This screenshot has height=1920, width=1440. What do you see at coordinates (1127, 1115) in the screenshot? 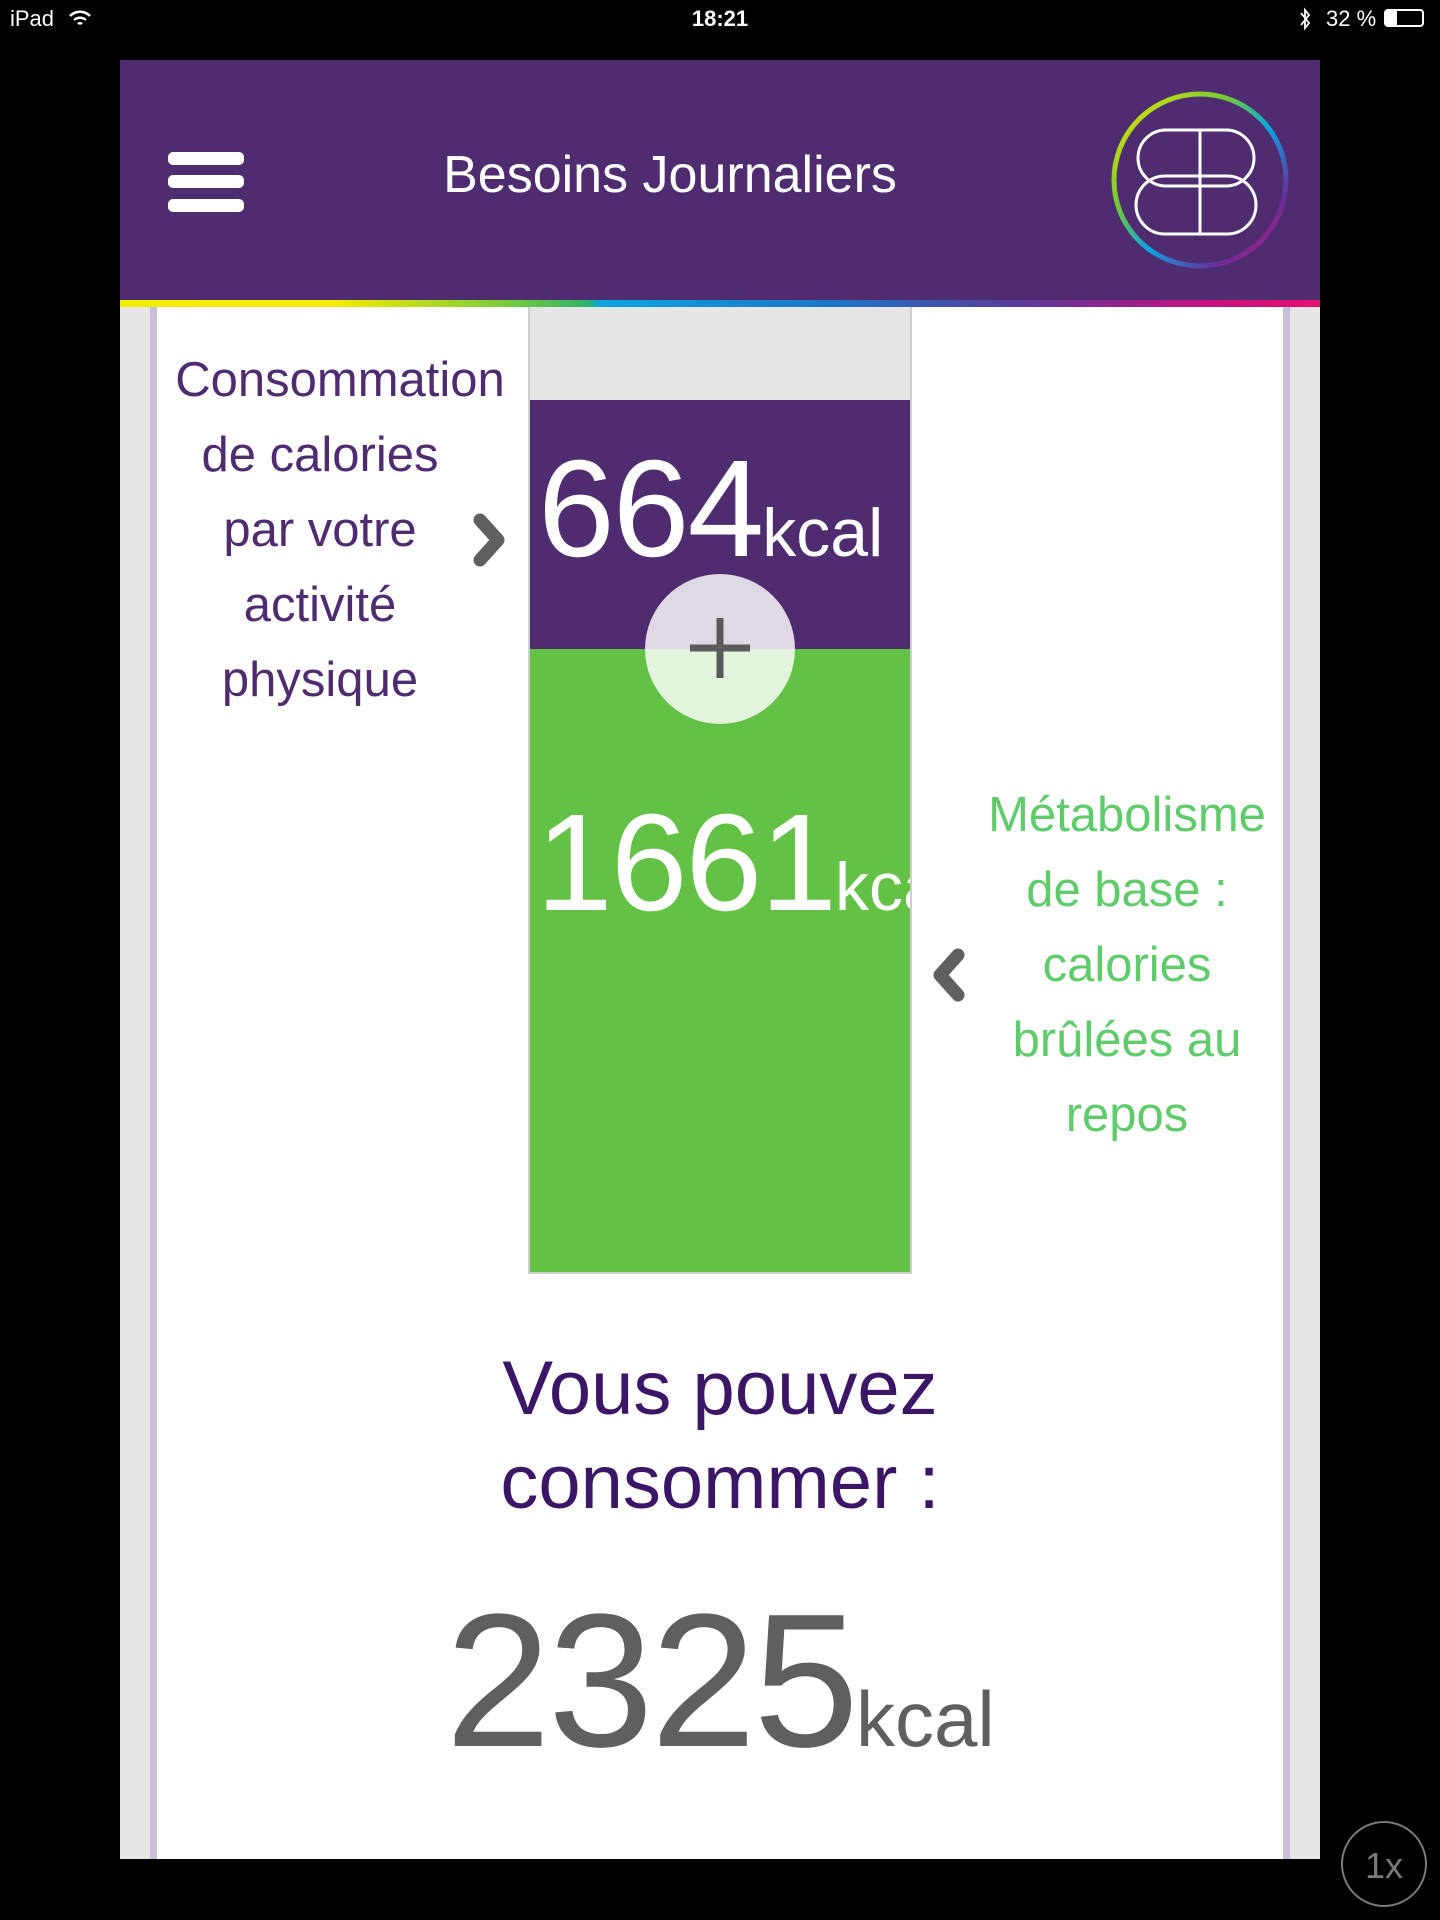
I see `basal-label-5: repos` at bounding box center [1127, 1115].